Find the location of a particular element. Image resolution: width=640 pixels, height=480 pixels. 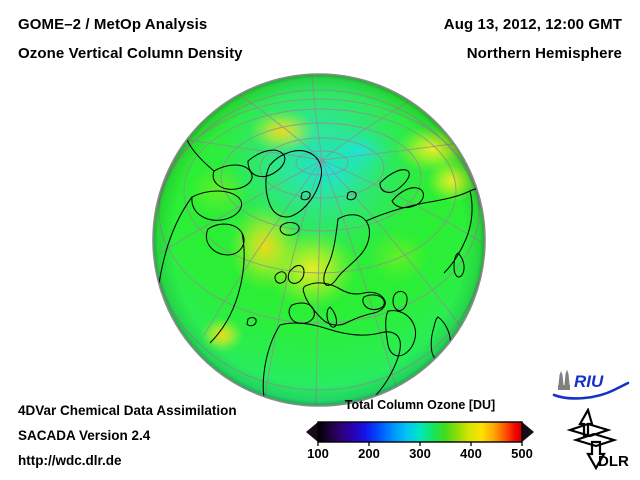

colorbar-bar is located at coordinates (420, 432).